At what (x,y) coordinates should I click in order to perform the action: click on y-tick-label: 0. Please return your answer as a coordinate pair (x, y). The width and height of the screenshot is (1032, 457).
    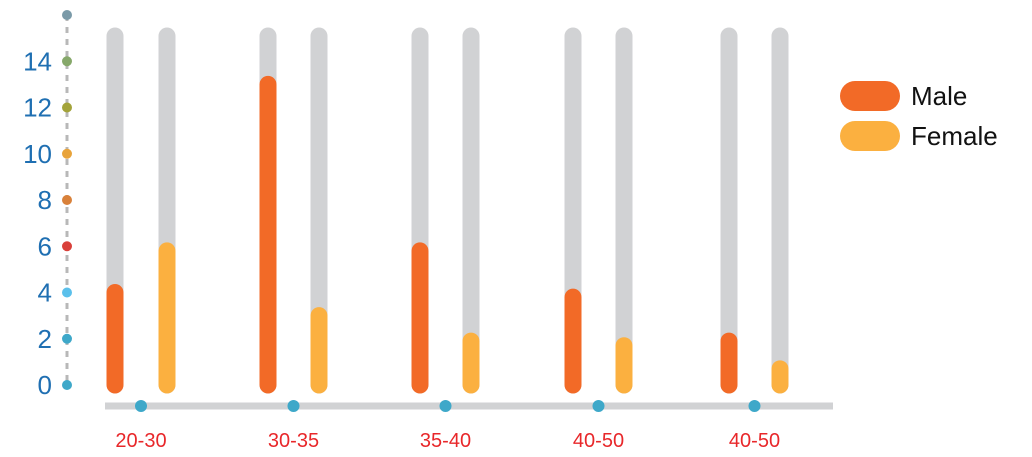
    Looking at the image, I should click on (45, 385).